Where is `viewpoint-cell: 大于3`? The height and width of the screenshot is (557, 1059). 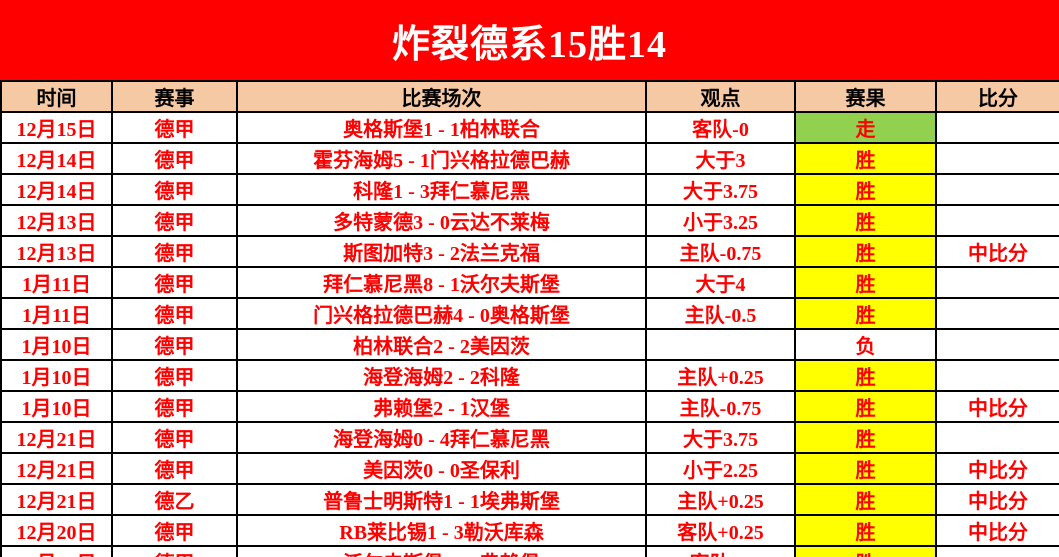
viewpoint-cell: 大于3 is located at coordinates (720, 158).